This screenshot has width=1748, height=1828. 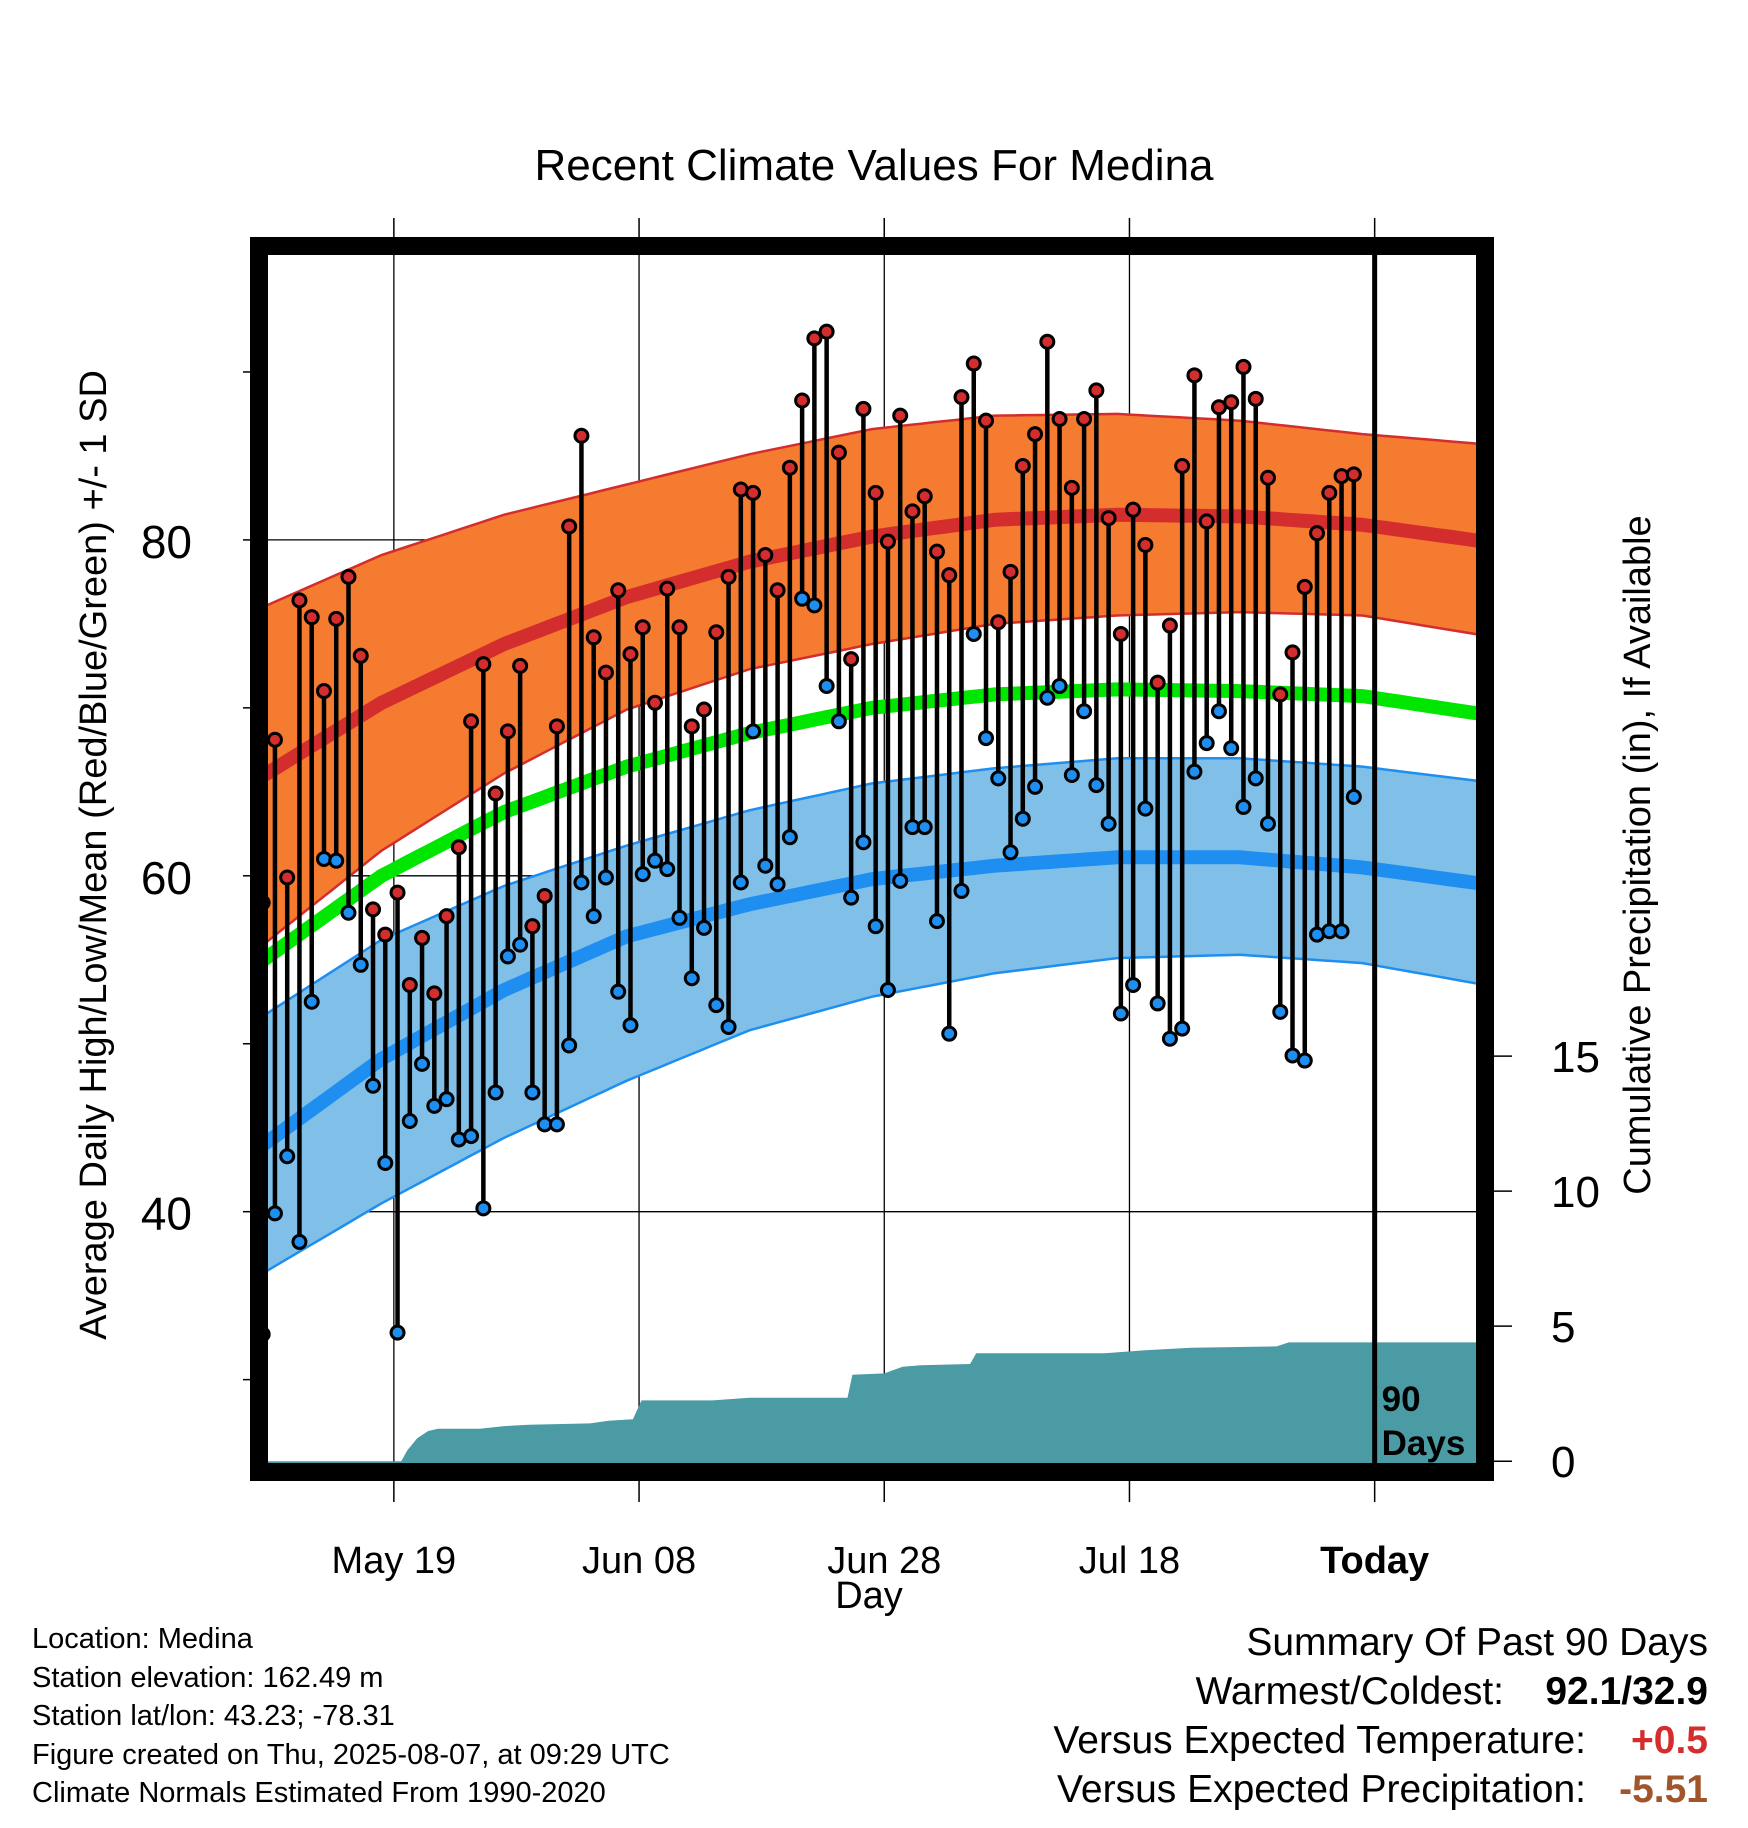 What do you see at coordinates (1663, 1789) in the screenshot?
I see `precip-value: -5.51` at bounding box center [1663, 1789].